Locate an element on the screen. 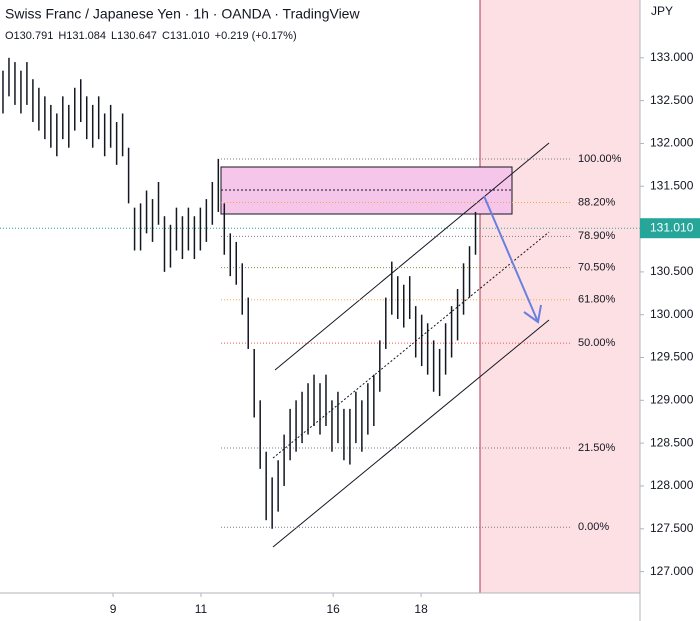 This screenshot has height=621, width=700. fib-label: 21.50% is located at coordinates (597, 448).